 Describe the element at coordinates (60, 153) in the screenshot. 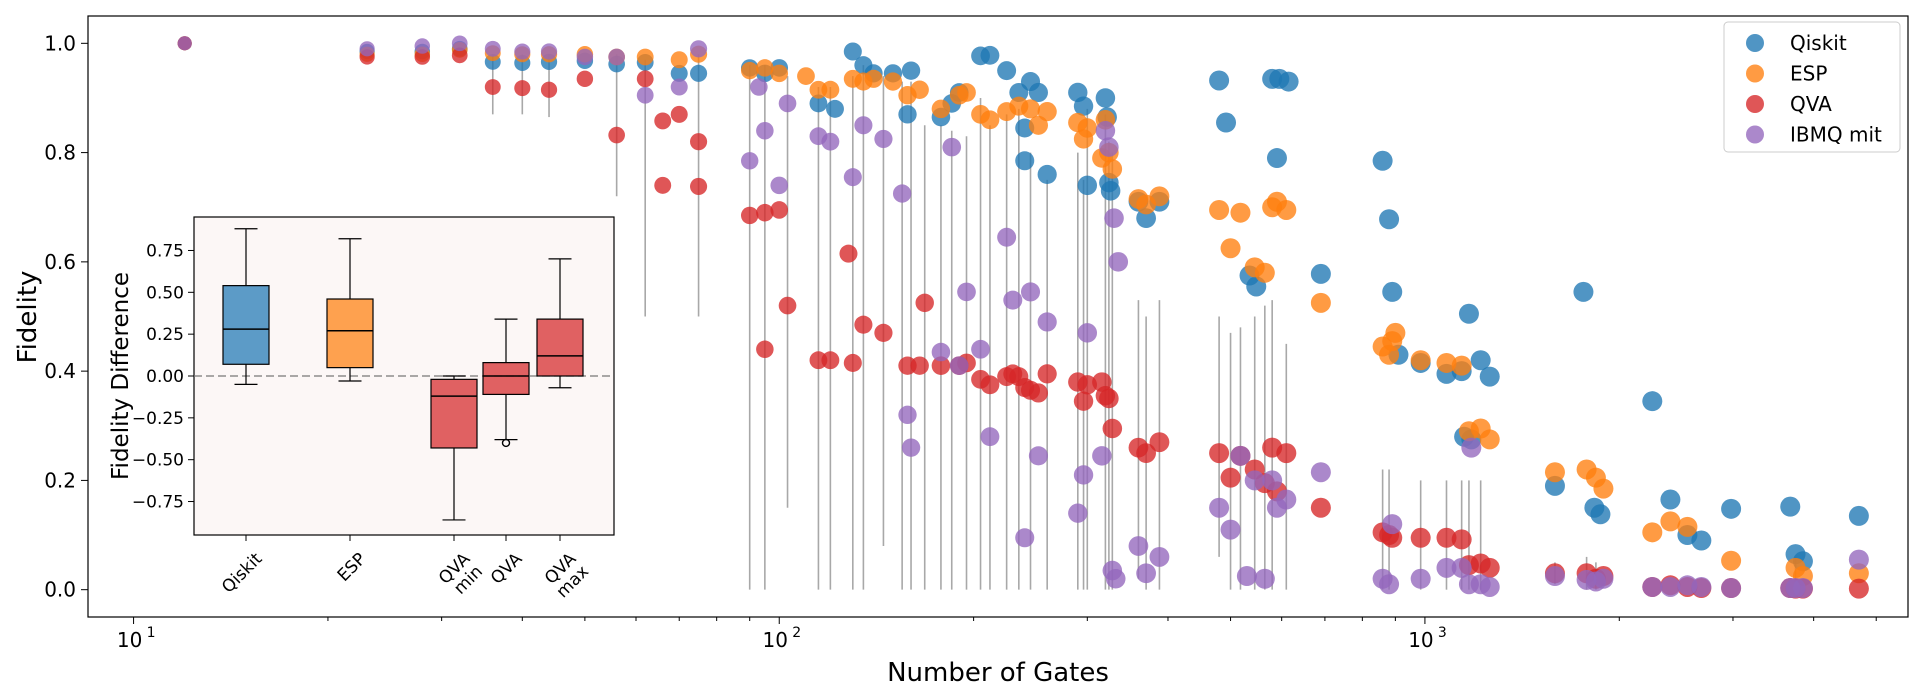

I see `y-tick-label: 0.8` at that location.